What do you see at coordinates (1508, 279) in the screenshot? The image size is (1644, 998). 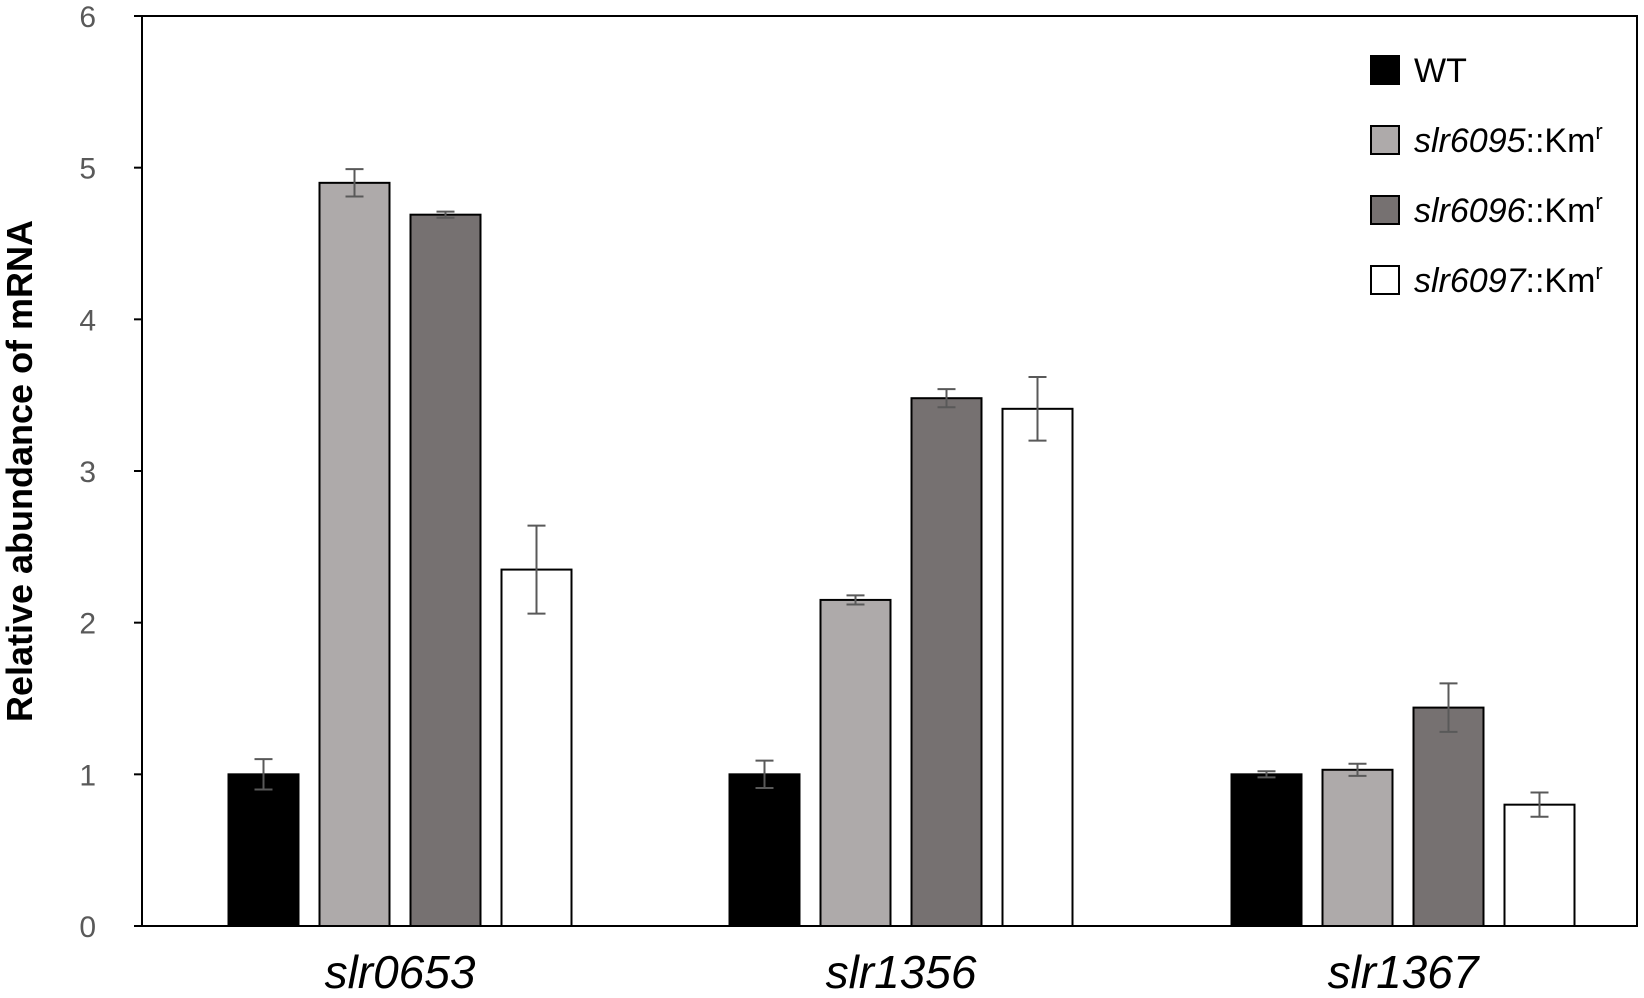 I see `legend-label: slr6097::Kmr` at bounding box center [1508, 279].